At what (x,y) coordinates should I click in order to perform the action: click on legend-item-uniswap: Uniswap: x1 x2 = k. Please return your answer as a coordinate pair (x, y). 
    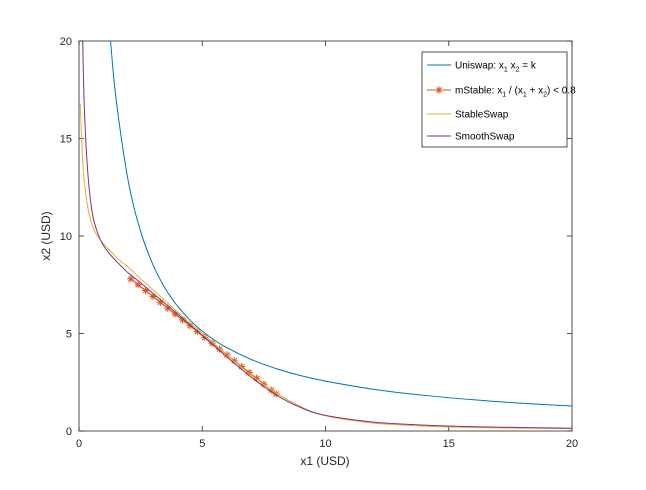
    Looking at the image, I should click on (482, 67).